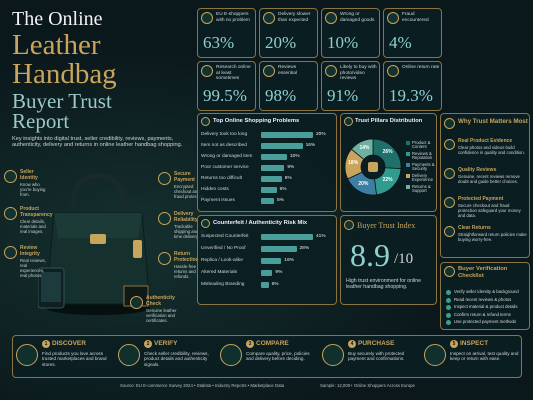  I want to click on feature-title: Authenticity Check, so click(160, 301).